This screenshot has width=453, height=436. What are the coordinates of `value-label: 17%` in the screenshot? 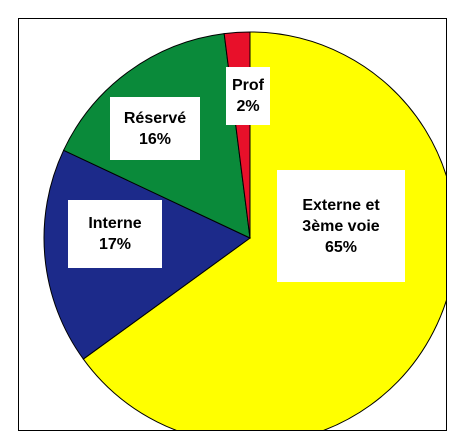 It's located at (115, 244).